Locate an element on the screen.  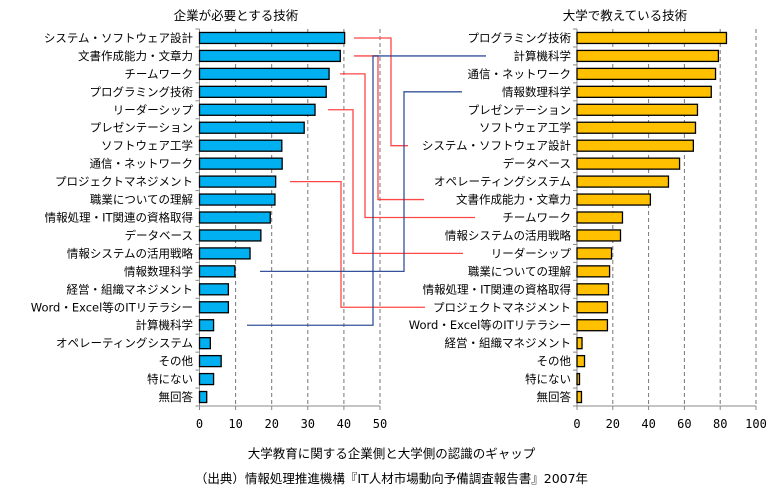
right-category-label: 情報処理・IT関連の資格取得 is located at coordinates (497, 289).